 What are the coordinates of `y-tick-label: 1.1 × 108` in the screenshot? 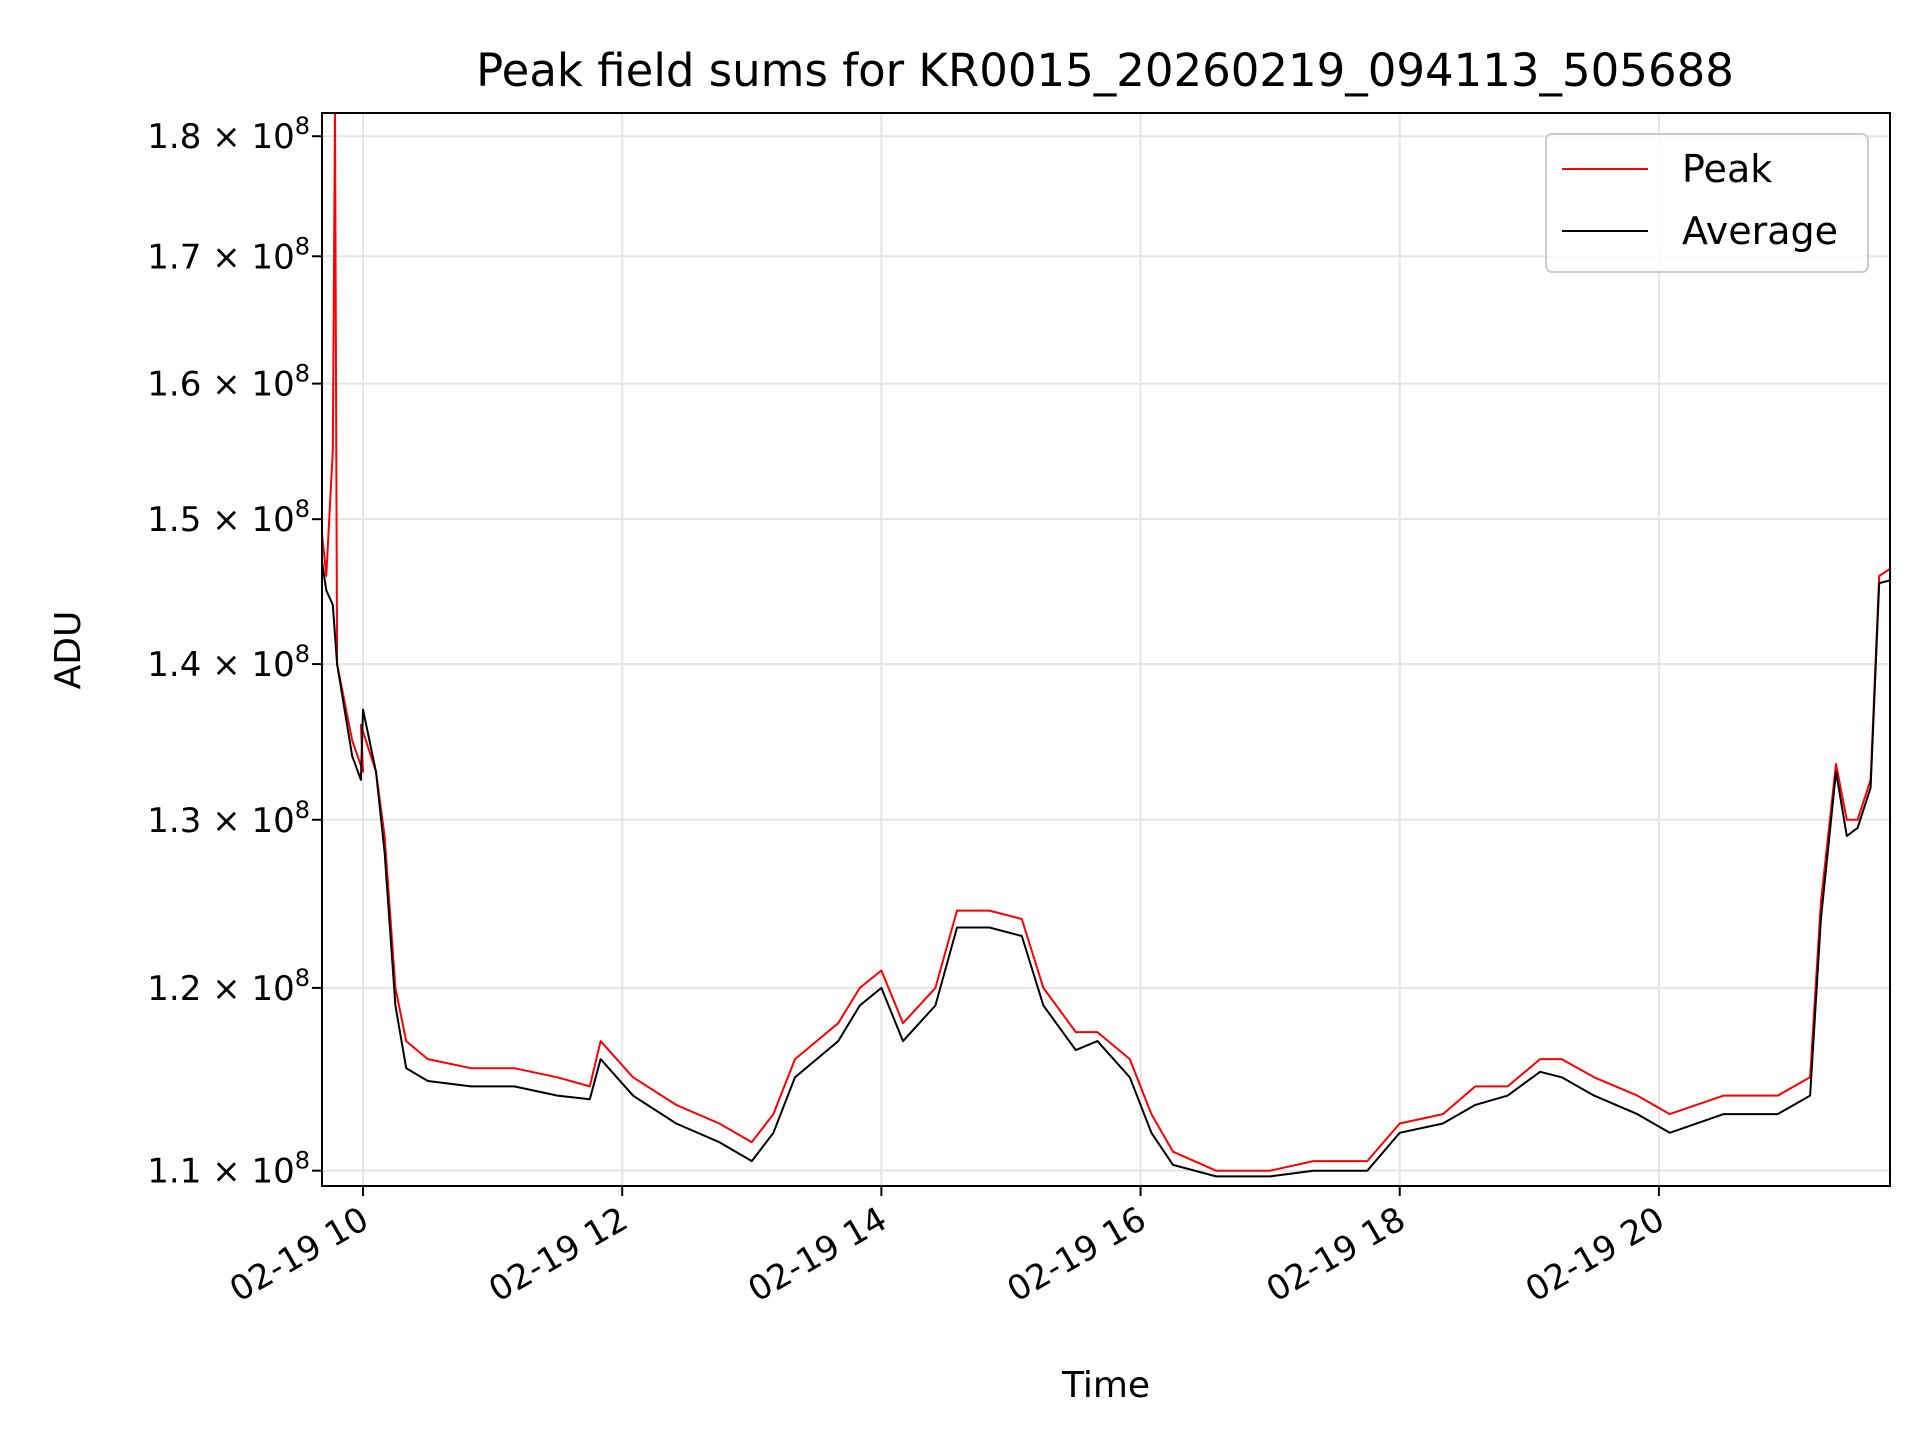 It's located at (228, 1169).